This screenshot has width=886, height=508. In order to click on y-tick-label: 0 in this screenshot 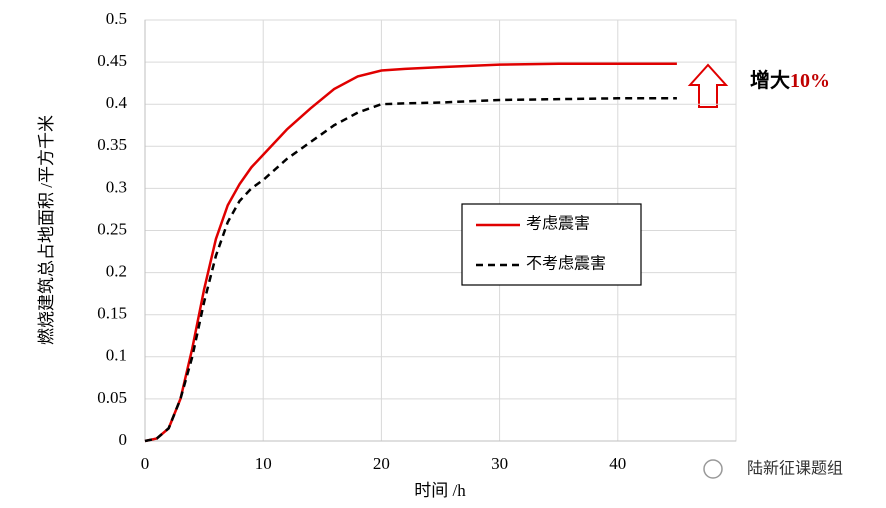, I will do `click(123, 439)`.